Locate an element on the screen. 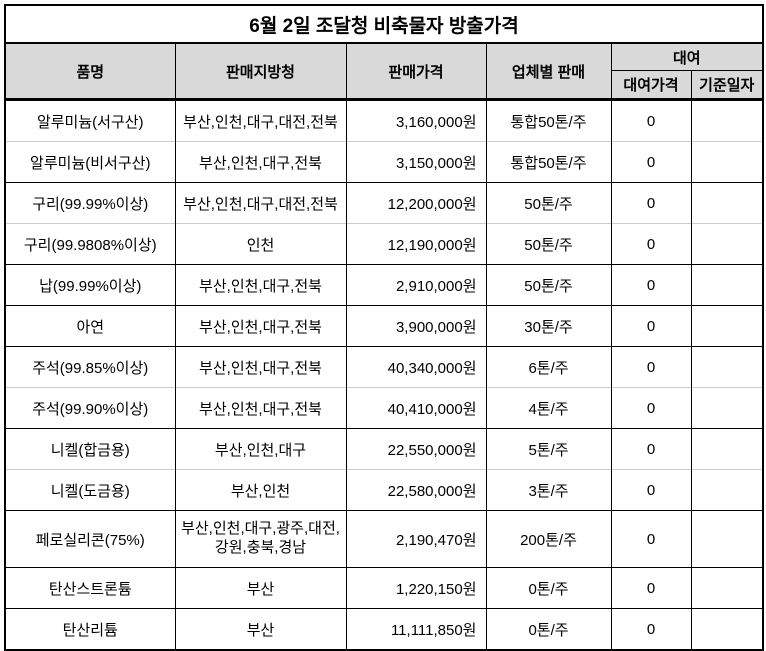  company-sales-cell: 4톤/주 is located at coordinates (548, 408).